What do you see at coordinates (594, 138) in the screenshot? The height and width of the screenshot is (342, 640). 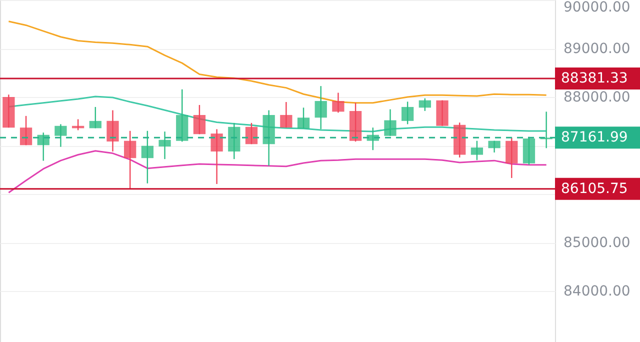 I see `ref-line-label: 87161.99` at bounding box center [594, 138].